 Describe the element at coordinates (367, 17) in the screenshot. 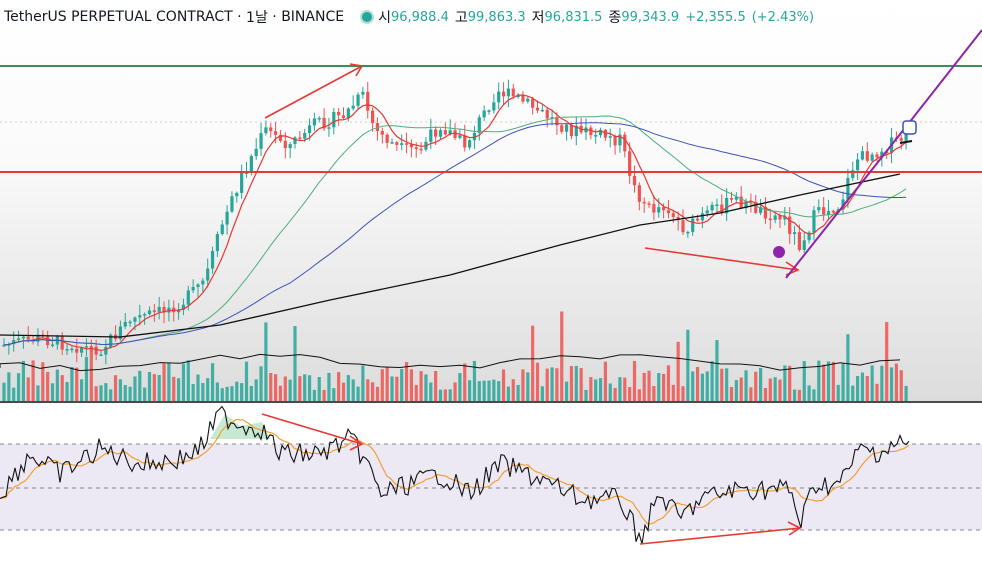

I see `market-status-icon` at that location.